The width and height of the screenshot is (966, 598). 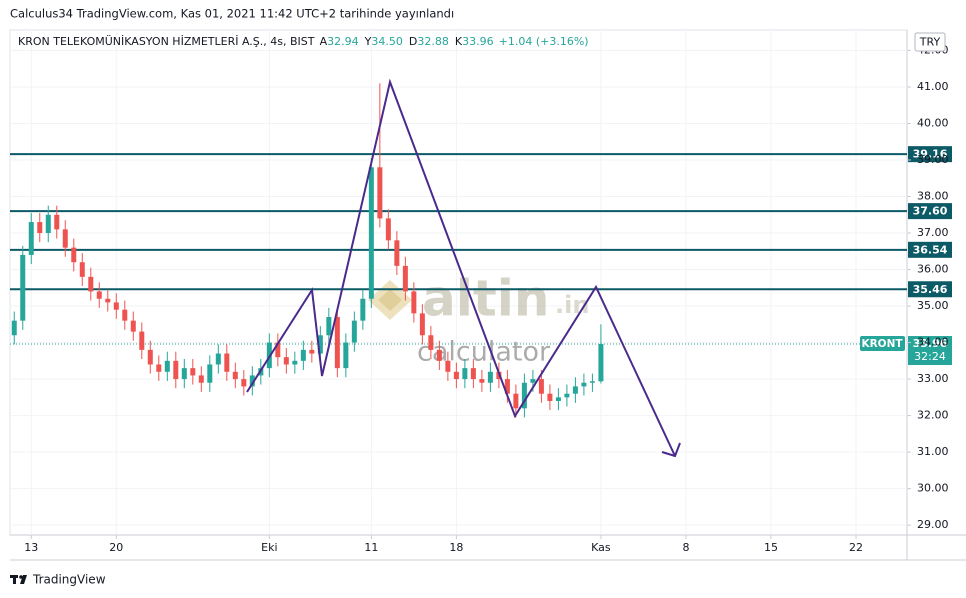 I want to click on y-tick-label: 39.00, so click(x=933, y=159).